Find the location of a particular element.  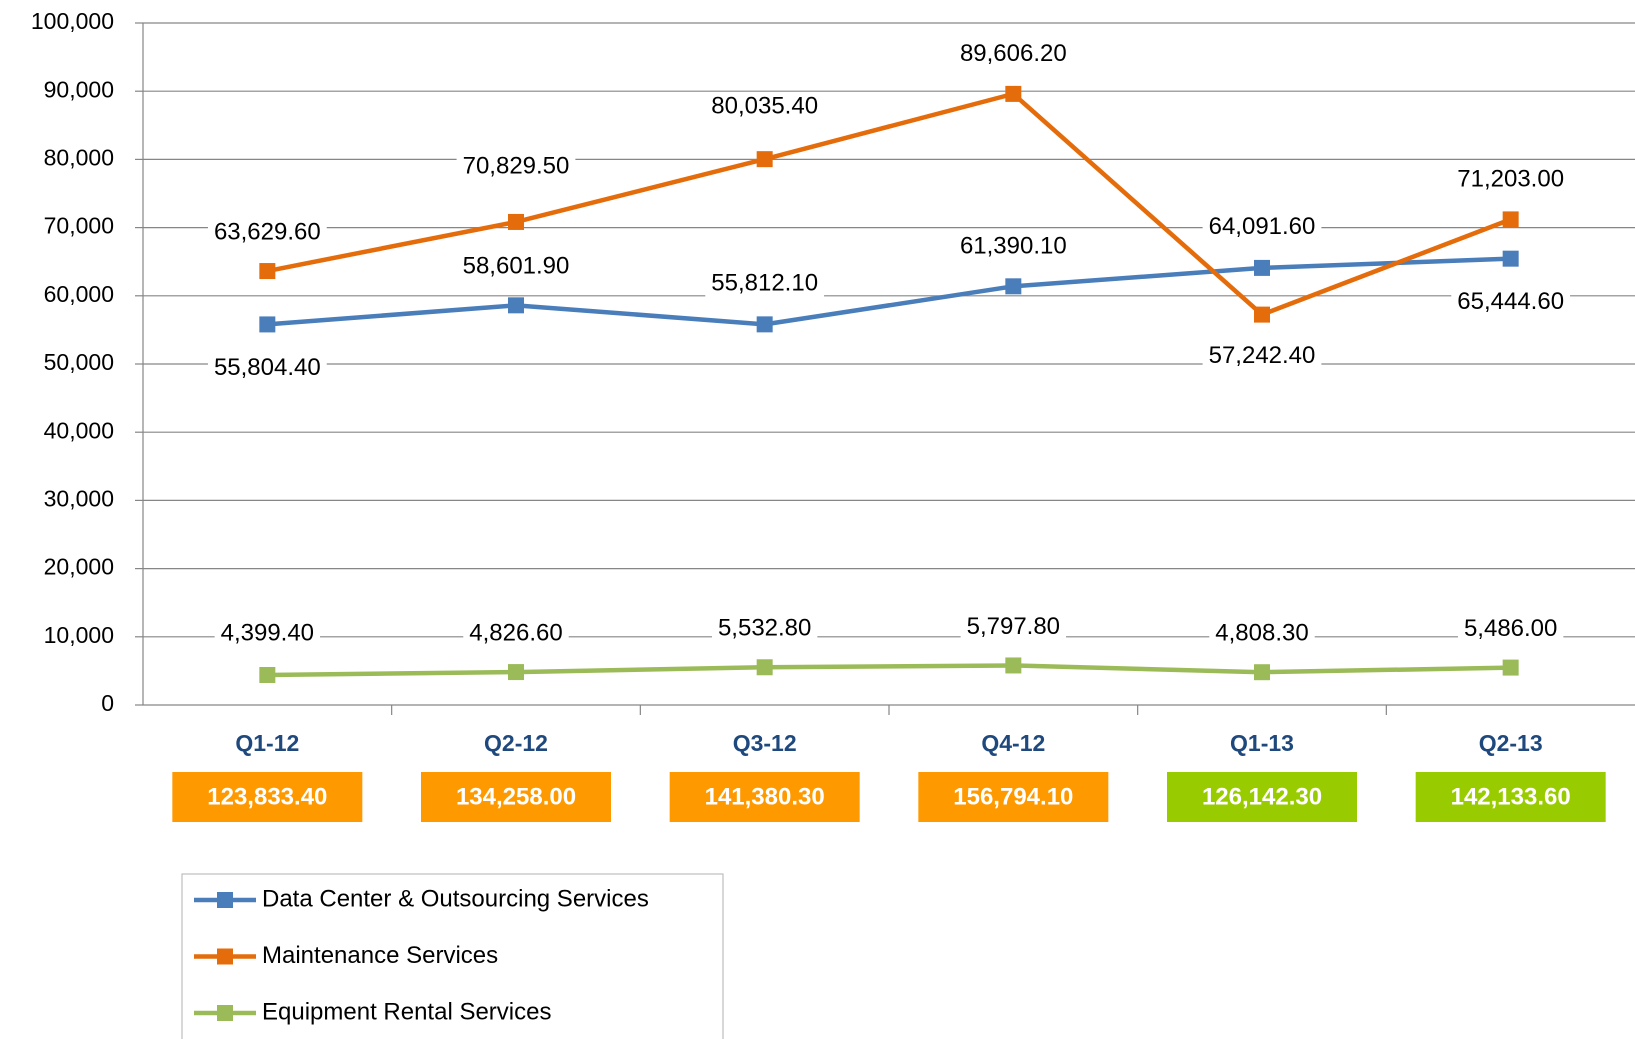

x-tick-label: Q1-12 is located at coordinates (267, 743).